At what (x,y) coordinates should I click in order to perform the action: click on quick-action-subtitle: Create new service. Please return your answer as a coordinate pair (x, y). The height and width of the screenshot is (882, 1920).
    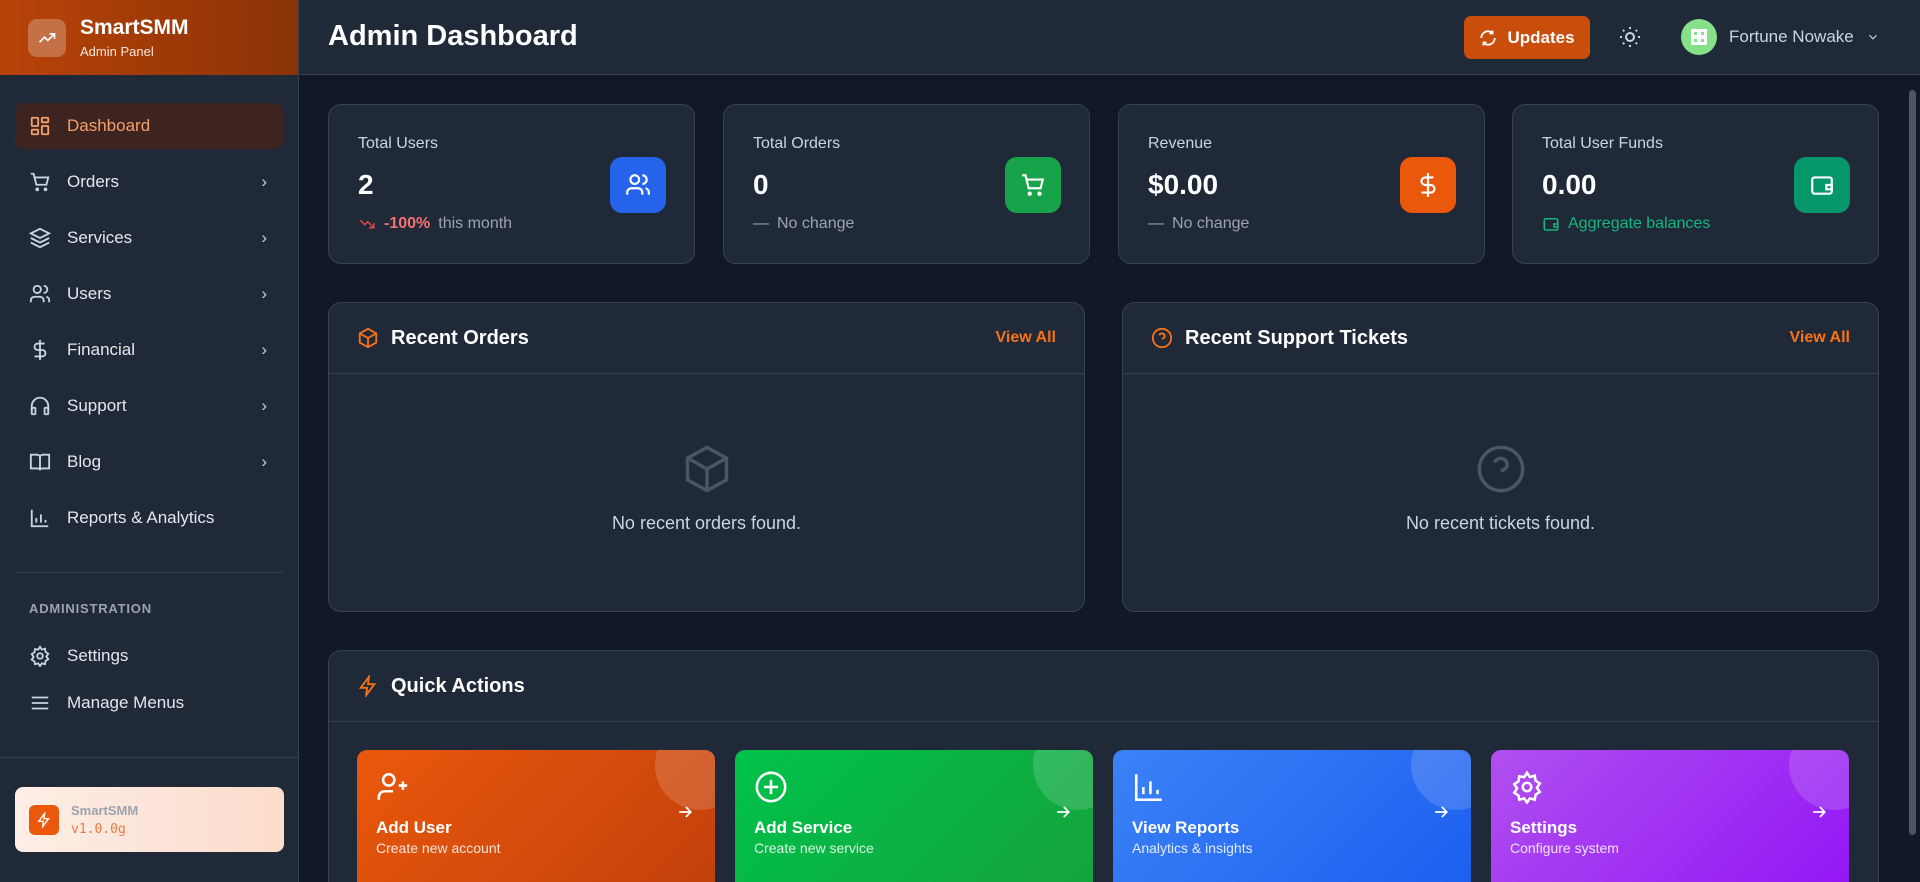
    Looking at the image, I should click on (814, 848).